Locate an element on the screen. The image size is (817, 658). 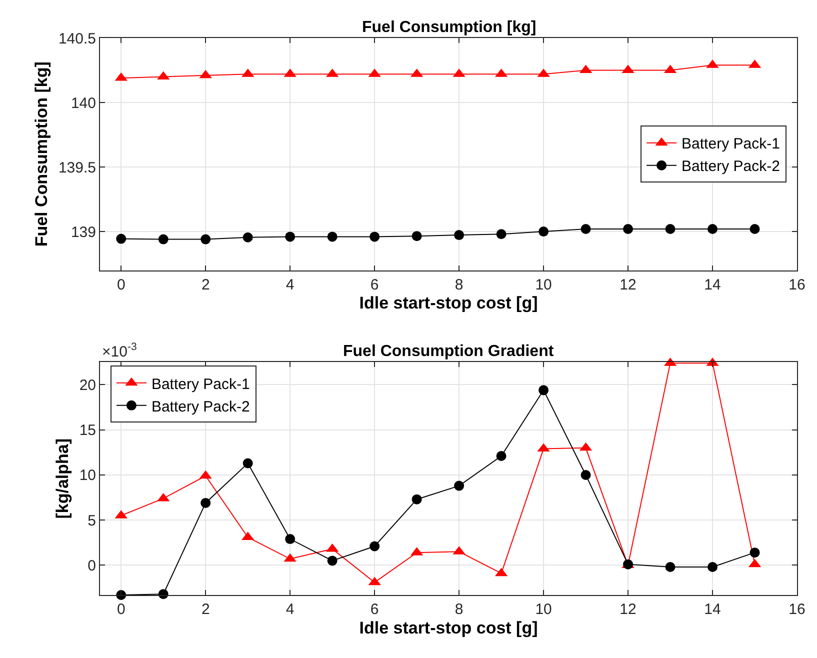
chart-title: Fuel Consumption [kg] is located at coordinates (449, 27).